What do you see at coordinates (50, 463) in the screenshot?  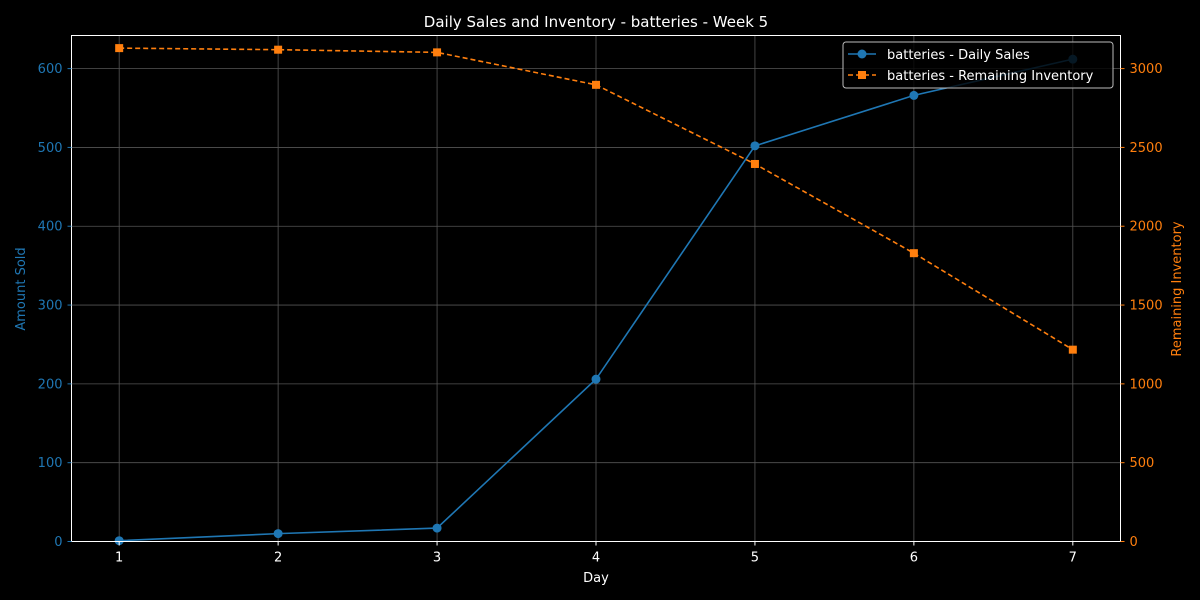 I see `y-left-tick-label: 100` at bounding box center [50, 463].